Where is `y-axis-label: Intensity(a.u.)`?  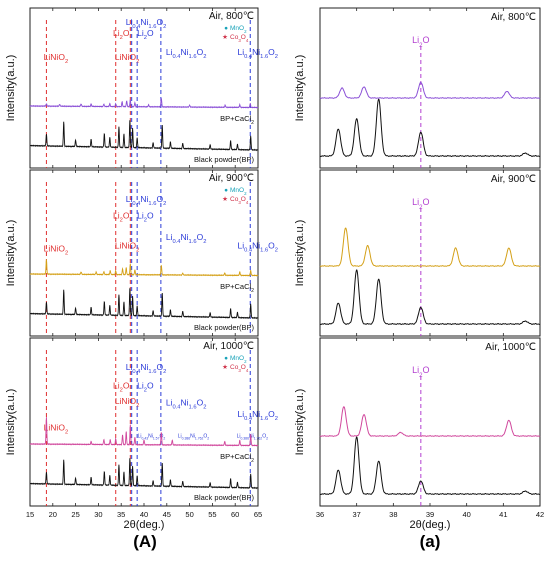 y-axis-label: Intensity(a.u.) is located at coordinates (300, 88).